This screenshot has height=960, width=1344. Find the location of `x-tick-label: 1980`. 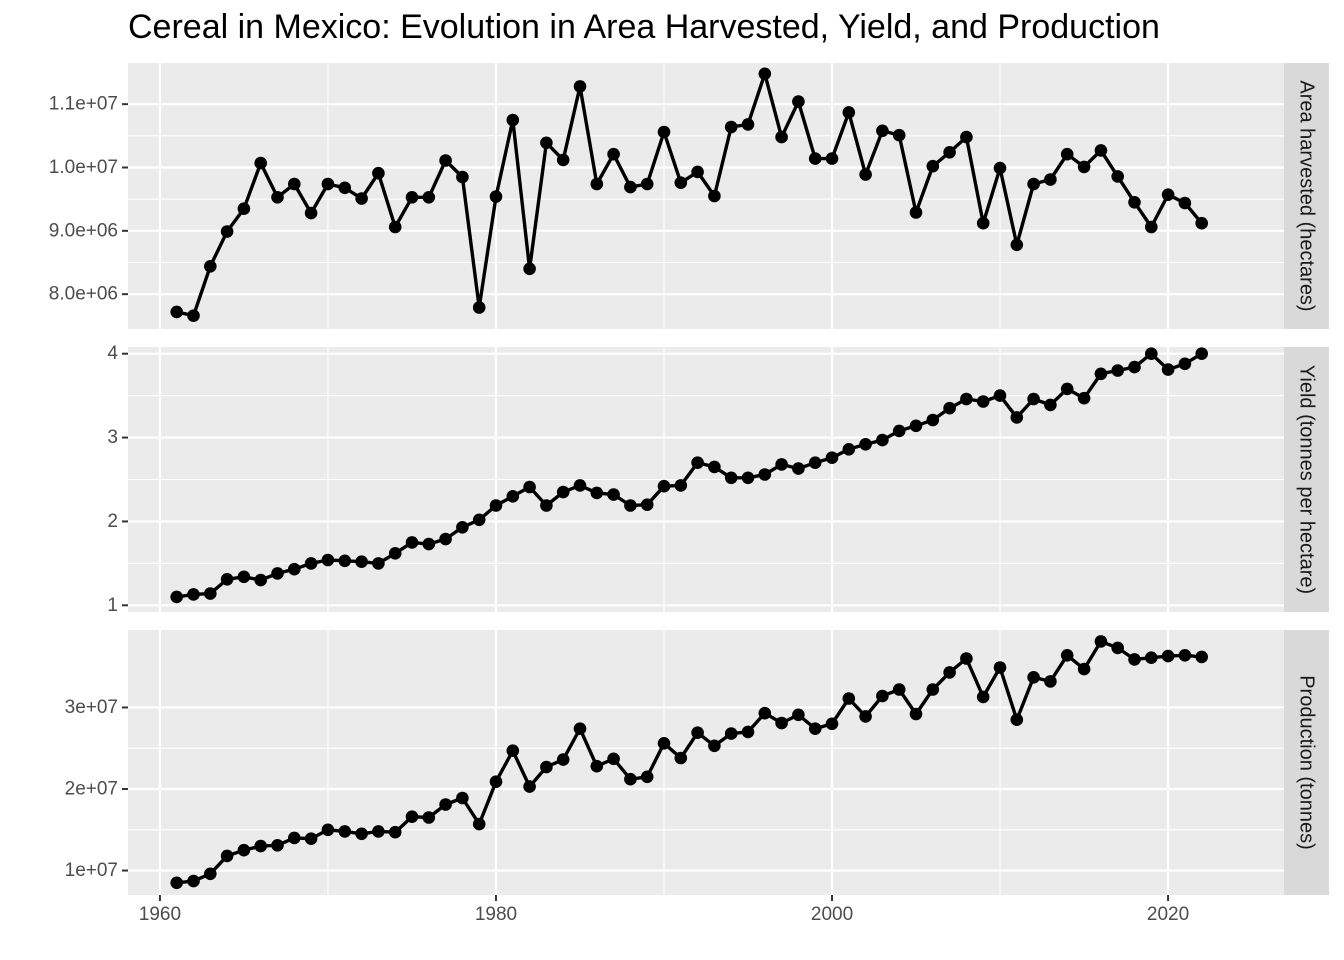

x-tick-label: 1980 is located at coordinates (496, 914).